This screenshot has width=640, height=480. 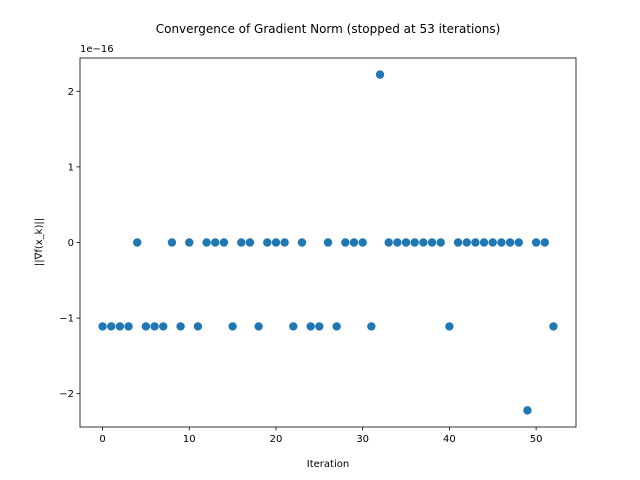 I want to click on y-tick-label: −2, so click(x=66, y=394).